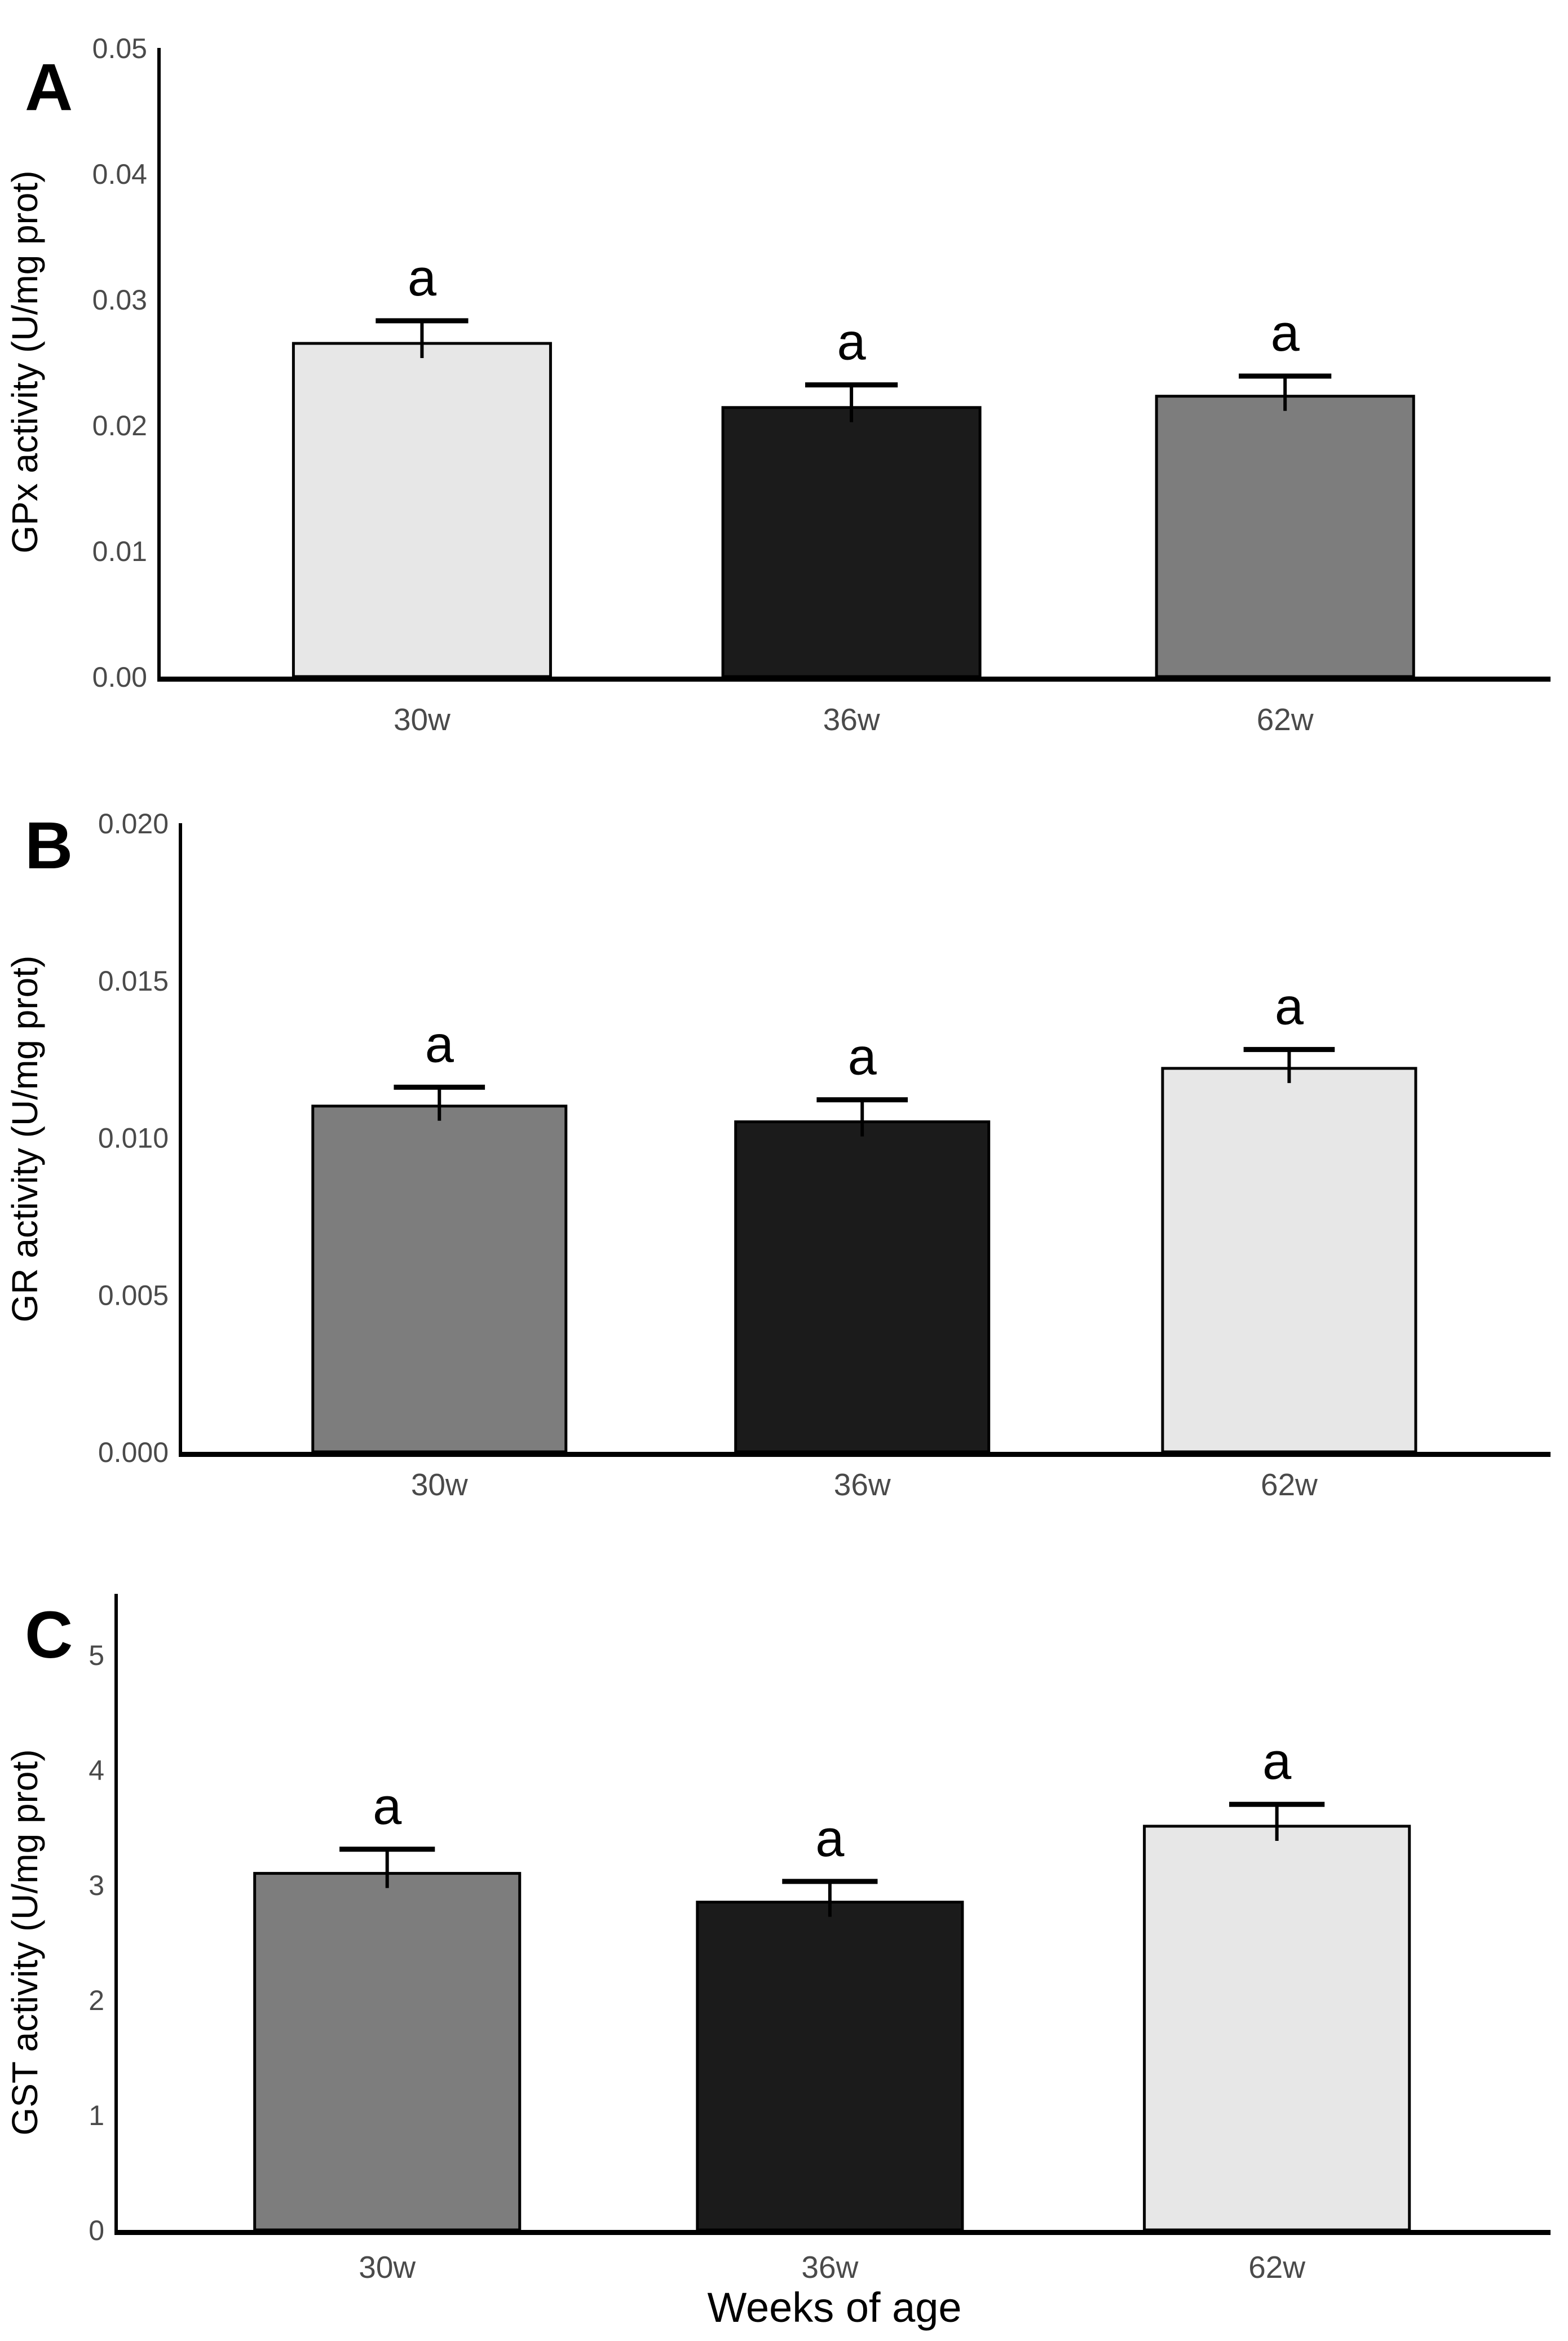 This screenshot has width=1568, height=2341. I want to click on y-tick-label-0: 0, so click(96, 2230).